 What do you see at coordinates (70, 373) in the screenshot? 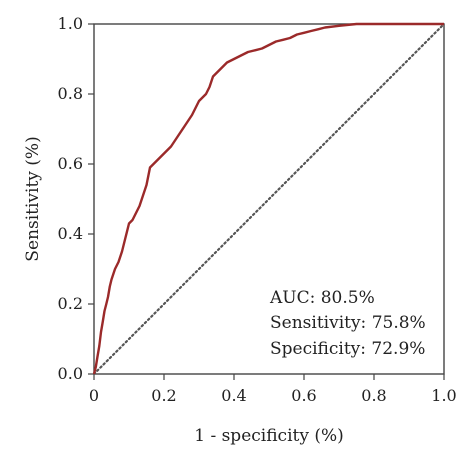
I see `y-tick-label: 0.0` at bounding box center [70, 373].